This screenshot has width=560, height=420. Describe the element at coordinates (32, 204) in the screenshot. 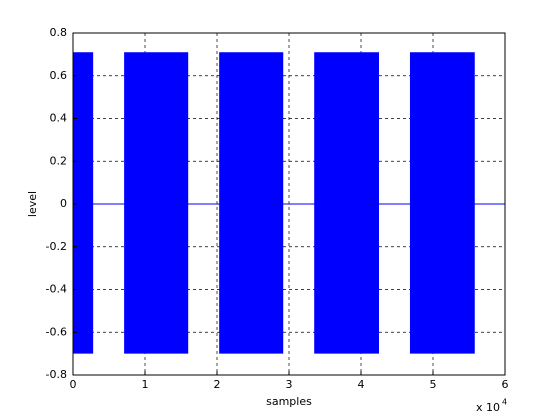

I see `y-axis-label: level` at that location.